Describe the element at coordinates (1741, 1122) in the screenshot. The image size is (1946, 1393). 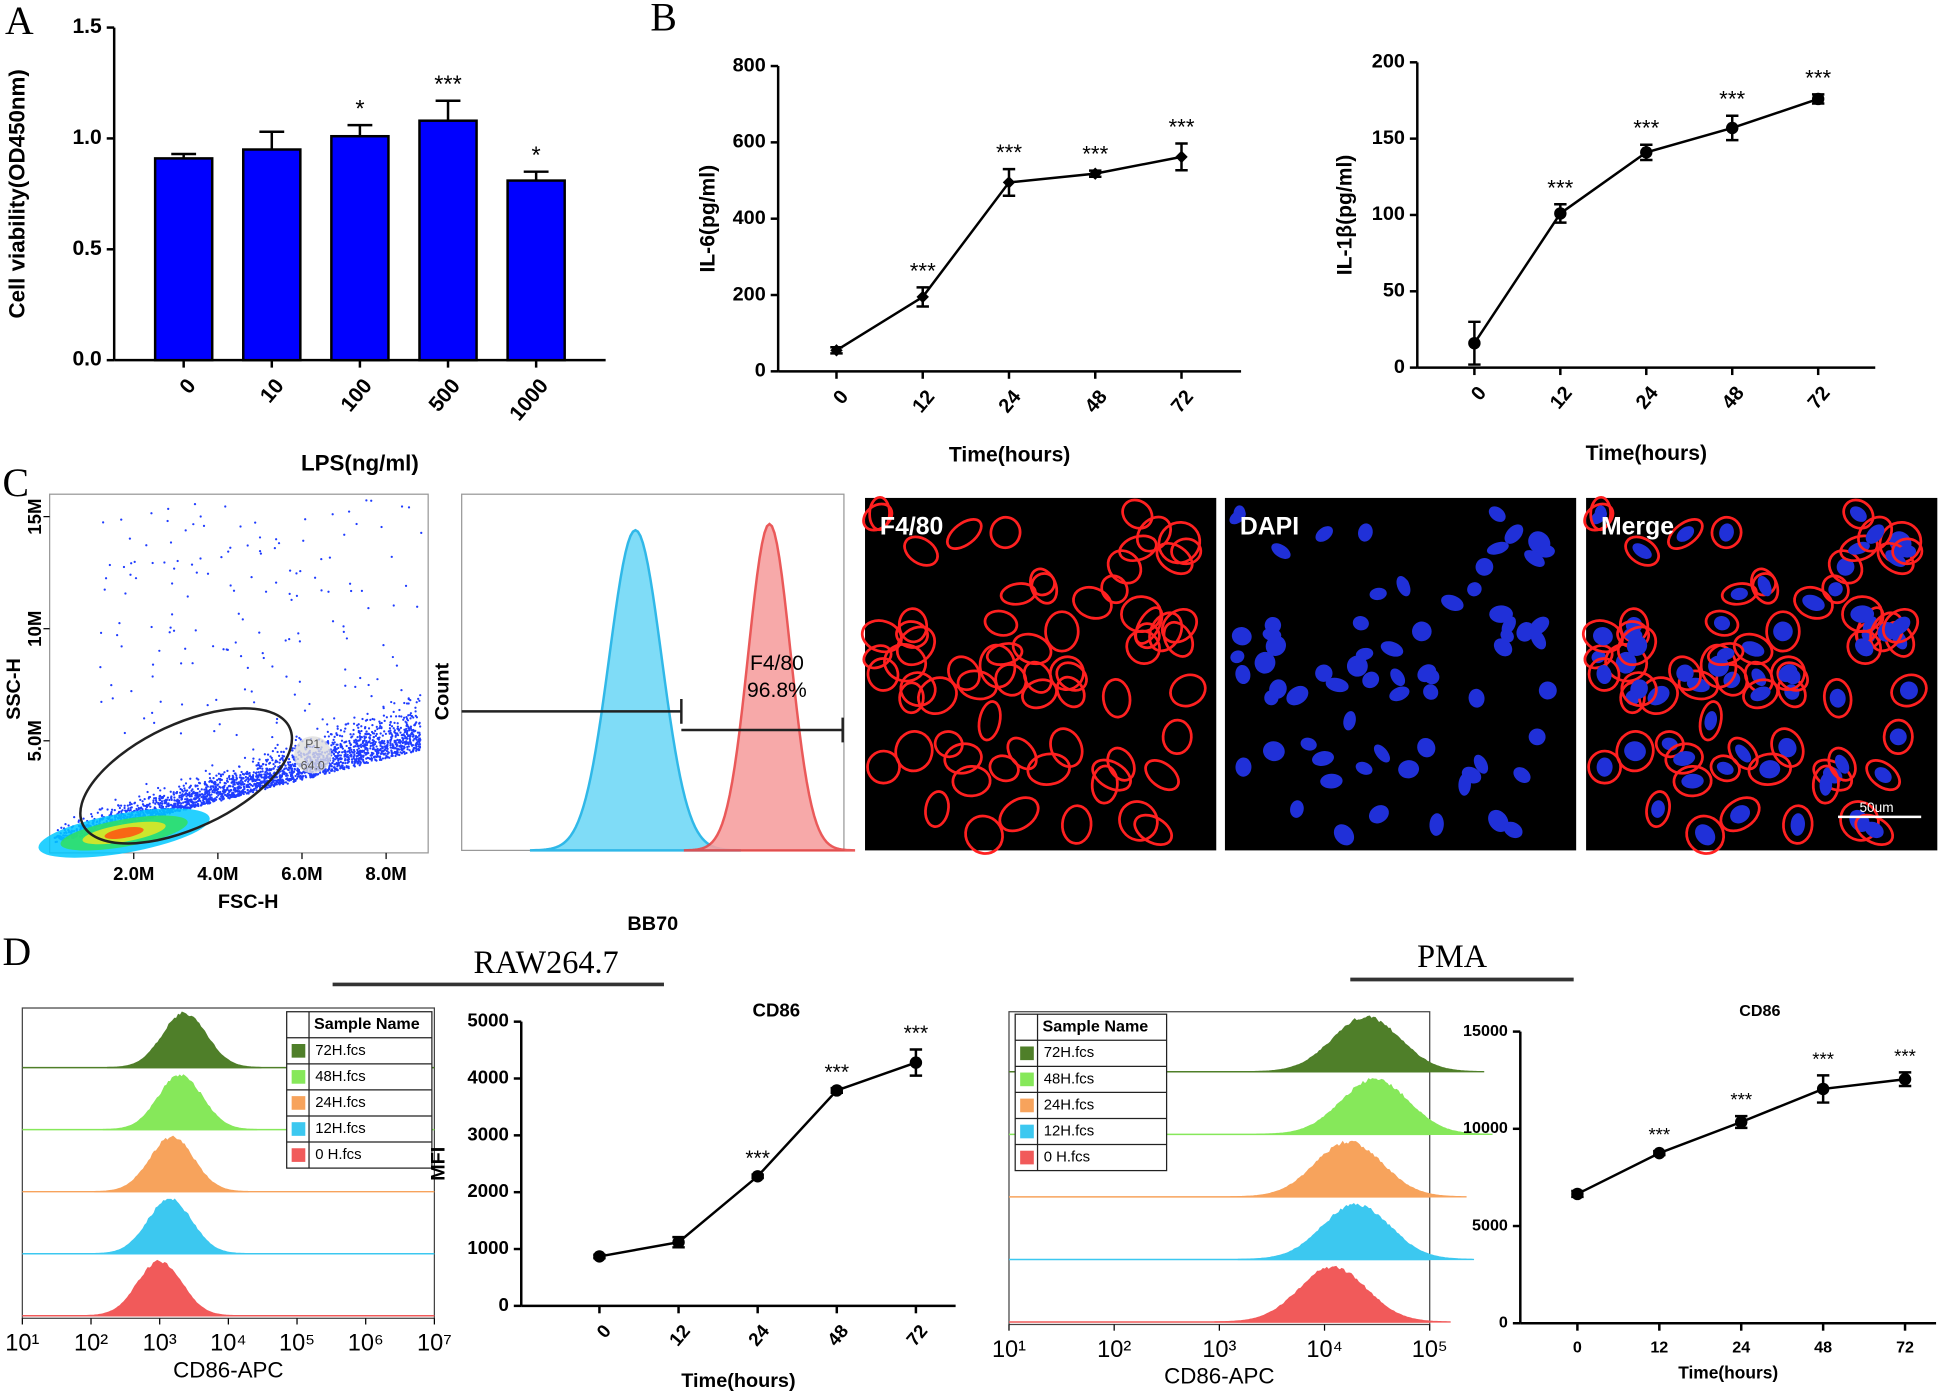
I see `point` at that location.